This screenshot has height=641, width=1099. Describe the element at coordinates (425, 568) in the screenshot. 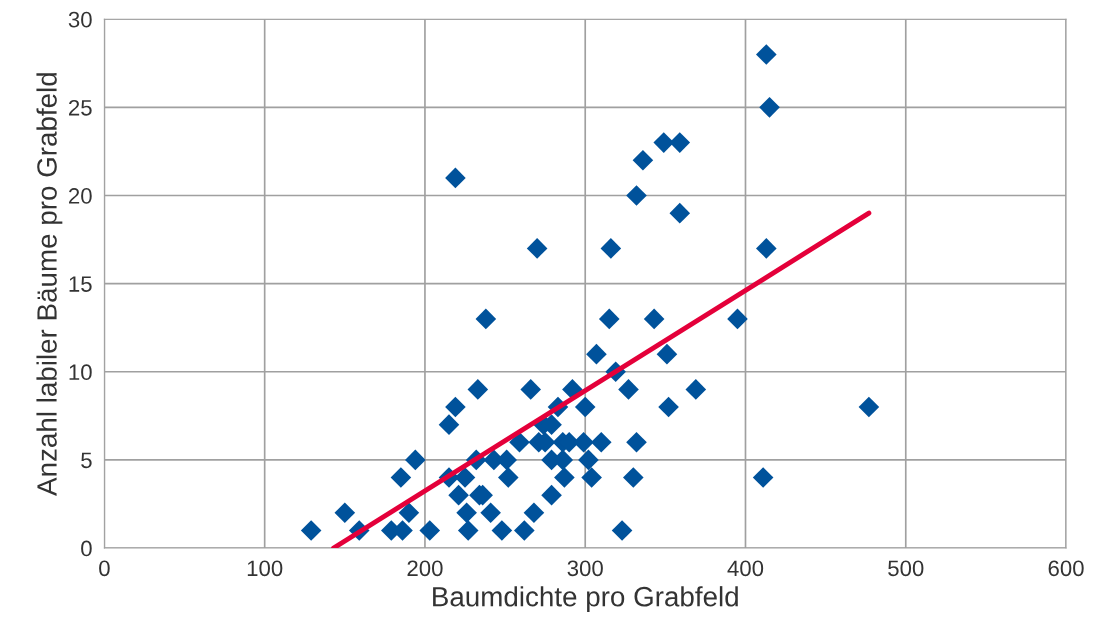

I see `x-tick-label: 200` at that location.